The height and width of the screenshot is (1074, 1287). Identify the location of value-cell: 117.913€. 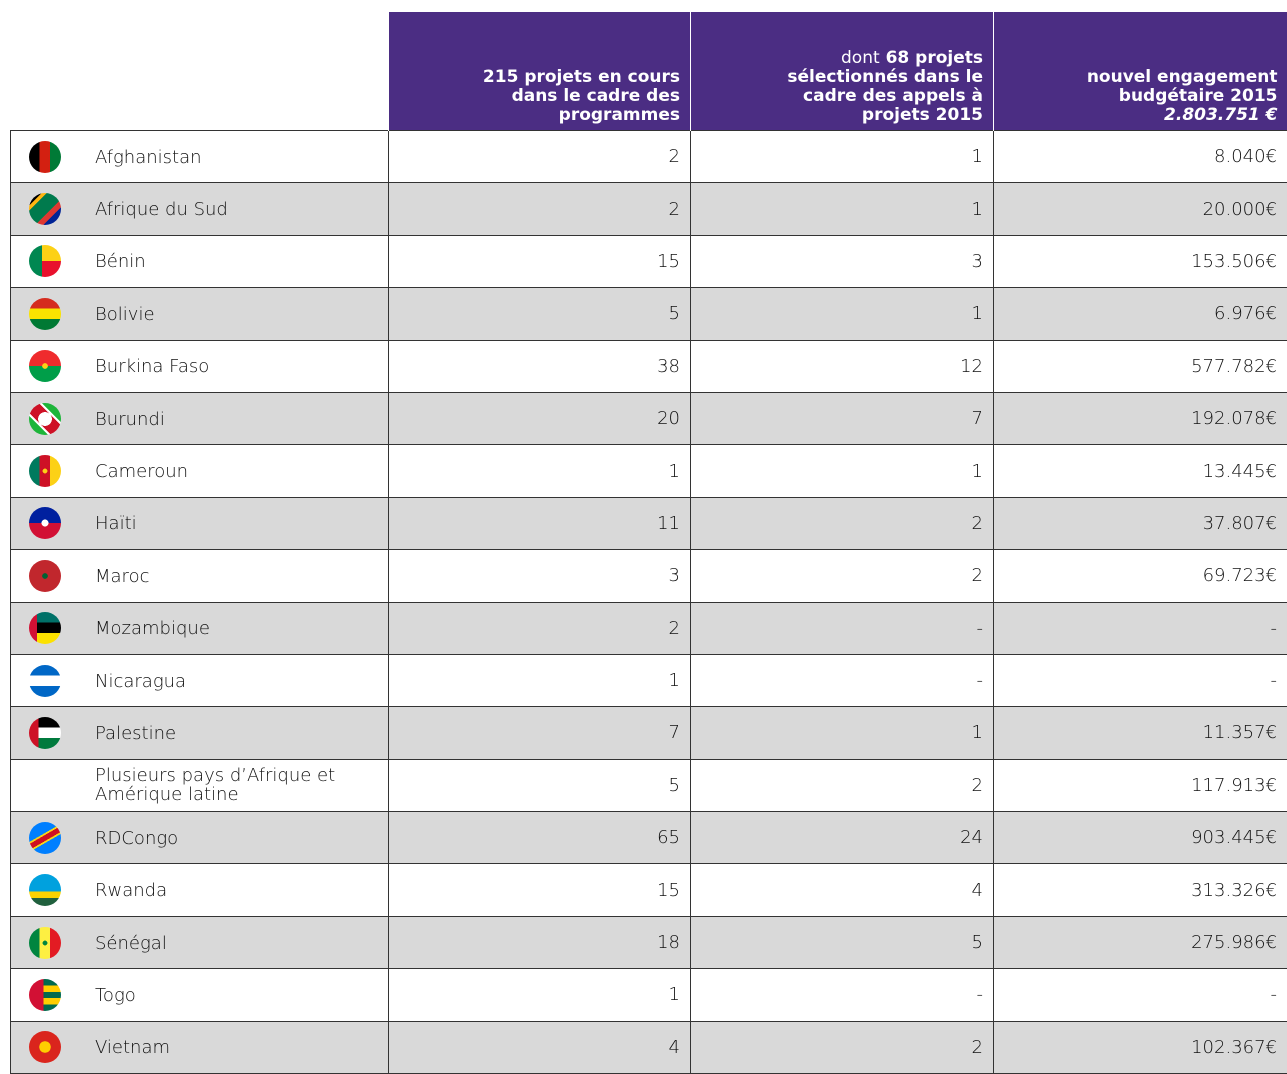
(1140, 785).